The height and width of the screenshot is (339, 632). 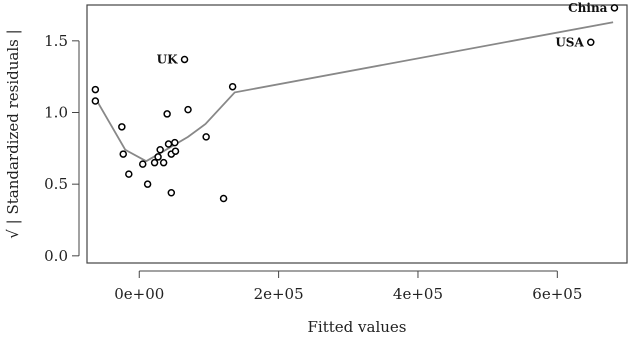 I want to click on y-axis: 0.0 0.5 1.0 1.5, so click(x=62, y=148).